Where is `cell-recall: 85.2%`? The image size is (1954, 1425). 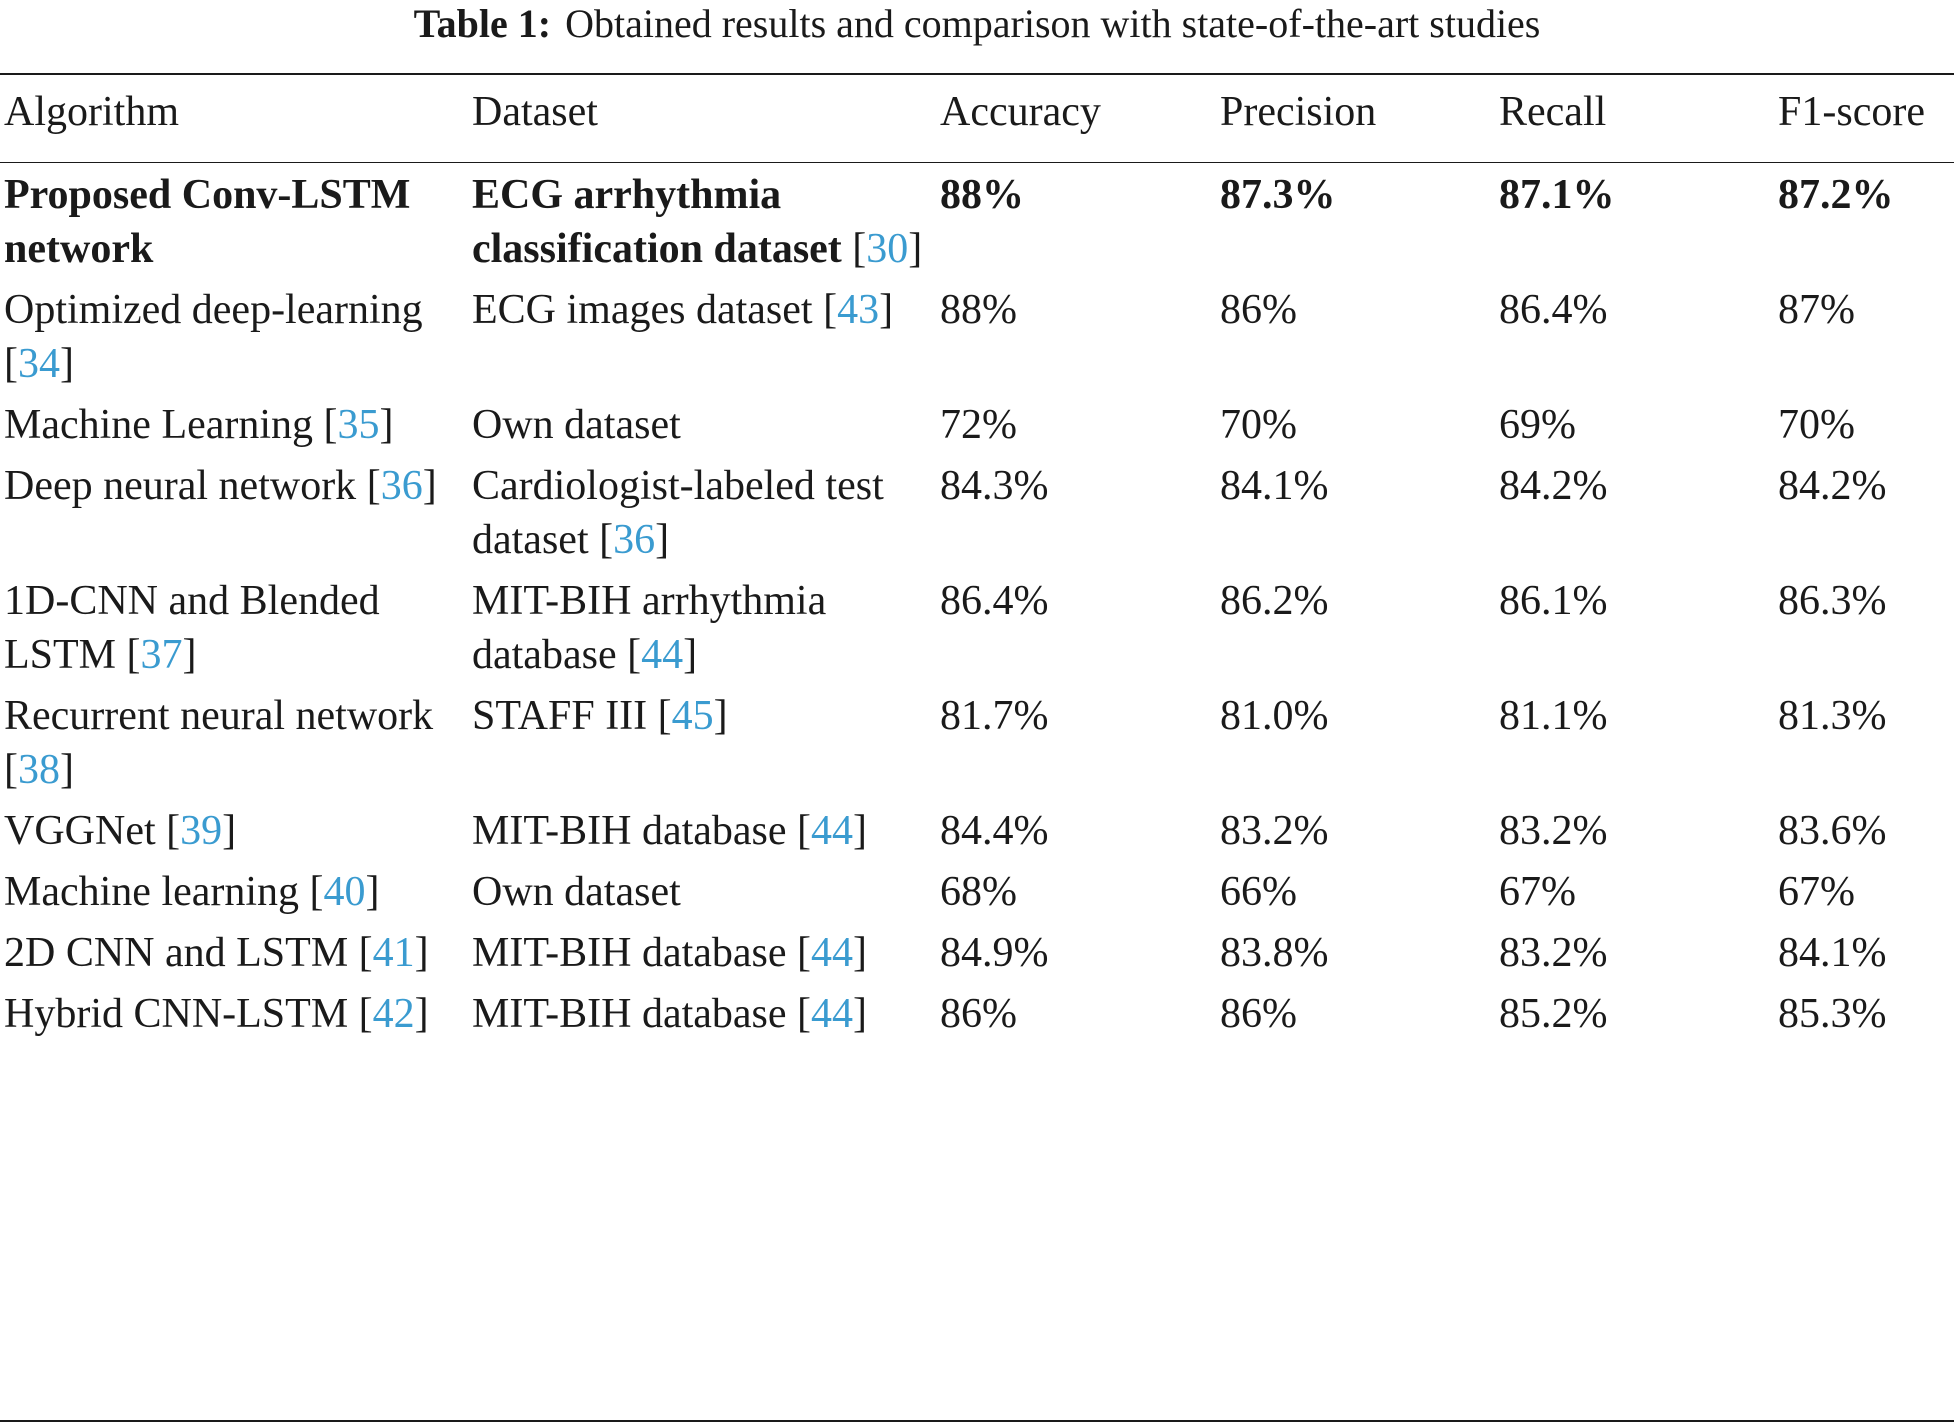
cell-recall: 85.2% is located at coordinates (1634, 1017).